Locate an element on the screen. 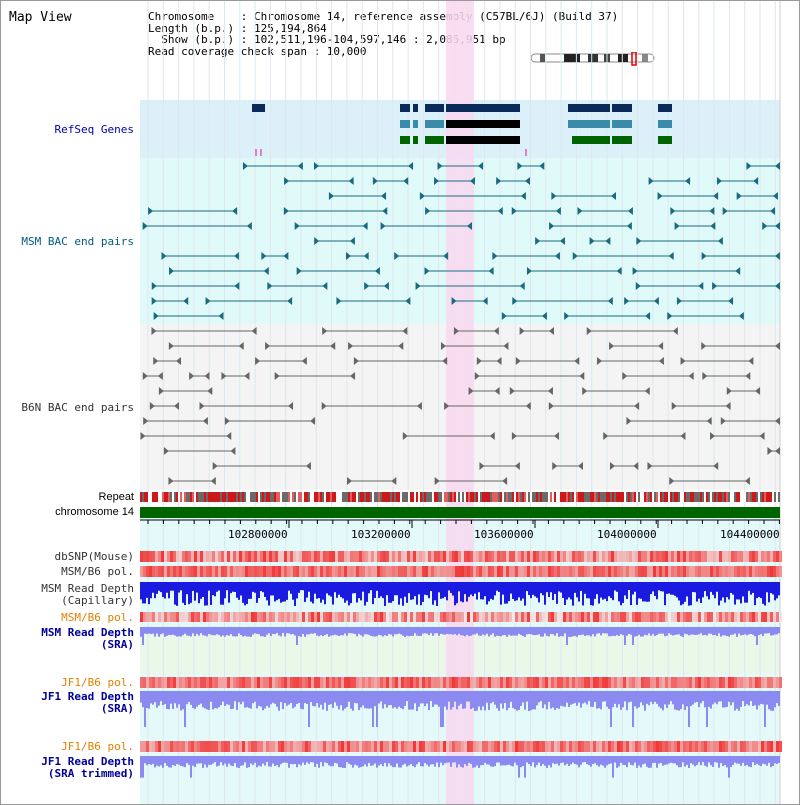  label-msm-read-depth-capillary: MSM Read Depth (Capillary) is located at coordinates (87, 595).